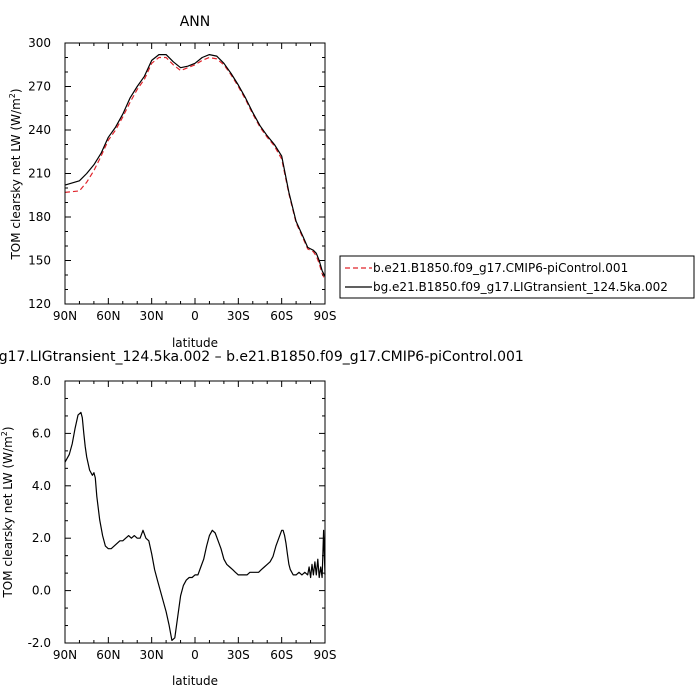 The width and height of the screenshot is (700, 700). What do you see at coordinates (281, 316) in the screenshot?
I see `top-x-tick-label: 60S` at bounding box center [281, 316].